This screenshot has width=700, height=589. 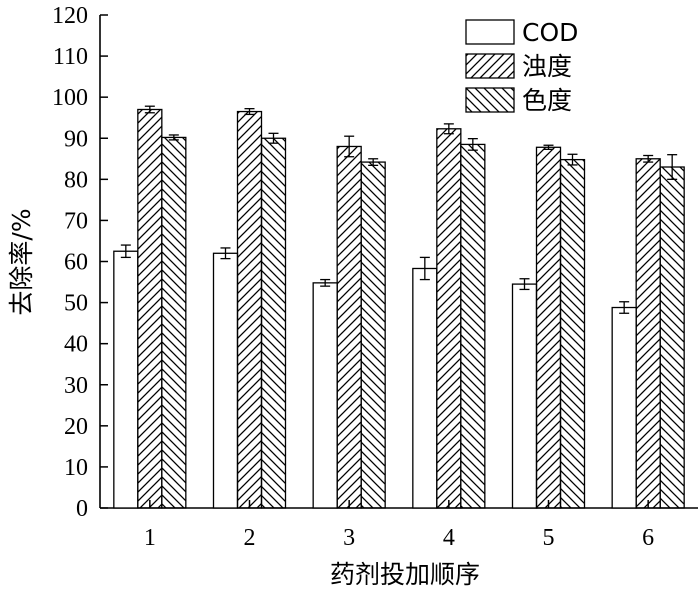 I want to click on y-axis: 0 10 20 30 40 50 60 70 80 90 100 110 120, so click(x=80, y=262).